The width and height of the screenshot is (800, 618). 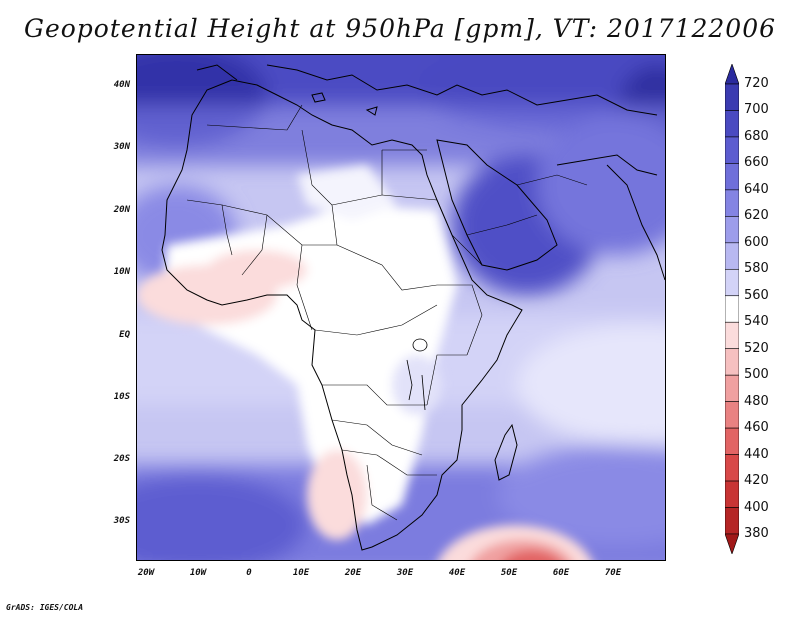 I want to click on lon-label-20e: 20E, so click(x=353, y=573).